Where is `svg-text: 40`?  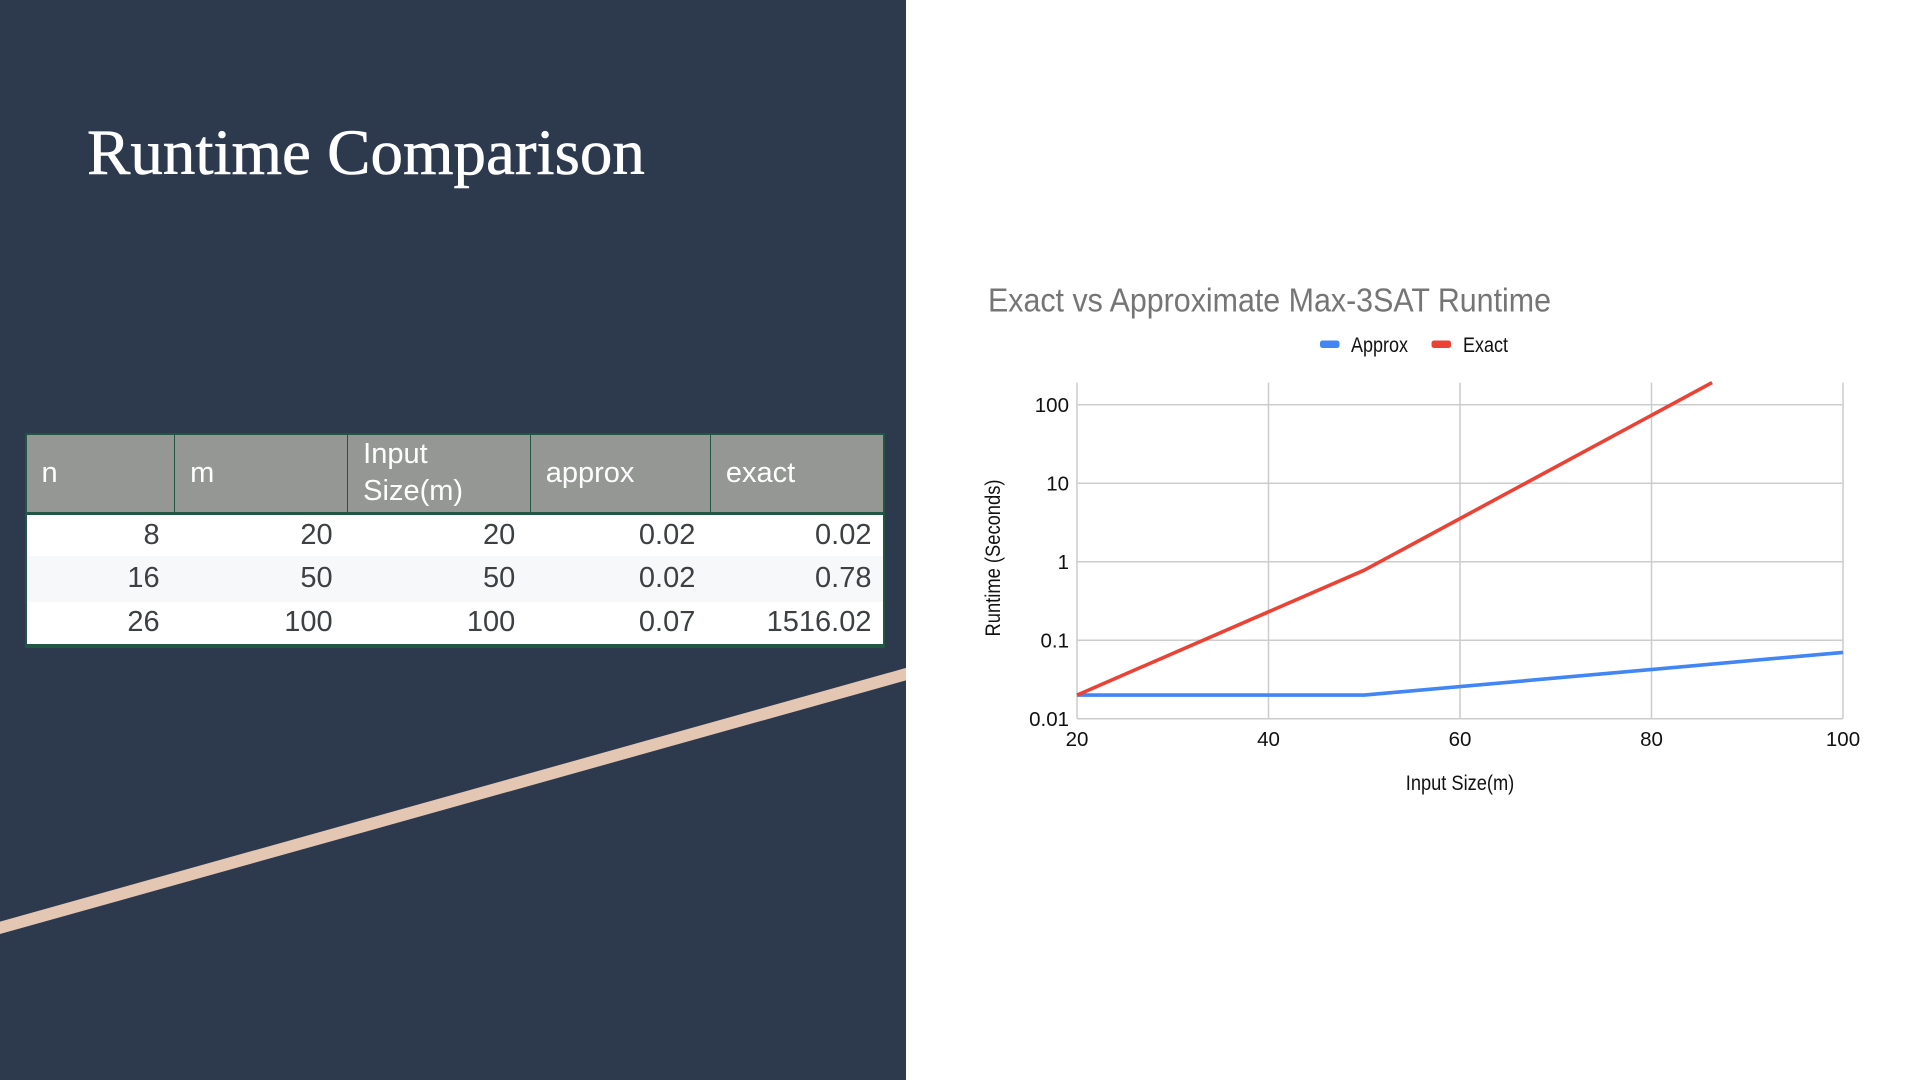
svg-text: 40 is located at coordinates (1268, 739).